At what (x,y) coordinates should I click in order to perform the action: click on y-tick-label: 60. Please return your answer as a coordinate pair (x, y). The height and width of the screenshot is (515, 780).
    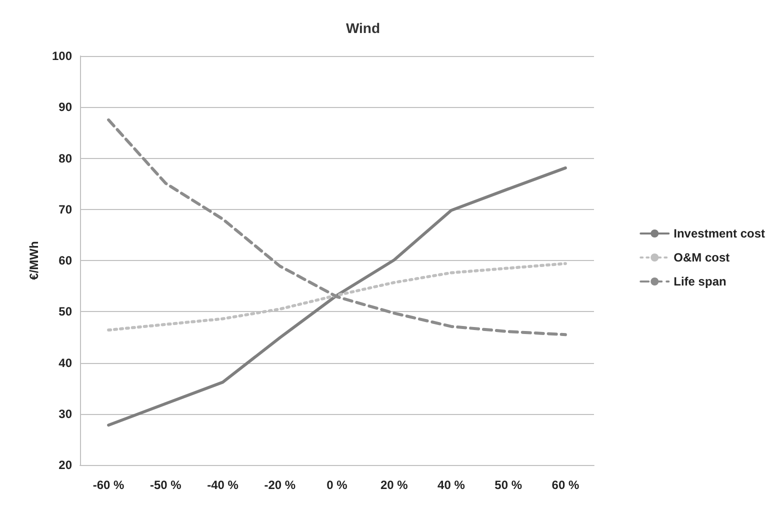
    Looking at the image, I should click on (65, 261).